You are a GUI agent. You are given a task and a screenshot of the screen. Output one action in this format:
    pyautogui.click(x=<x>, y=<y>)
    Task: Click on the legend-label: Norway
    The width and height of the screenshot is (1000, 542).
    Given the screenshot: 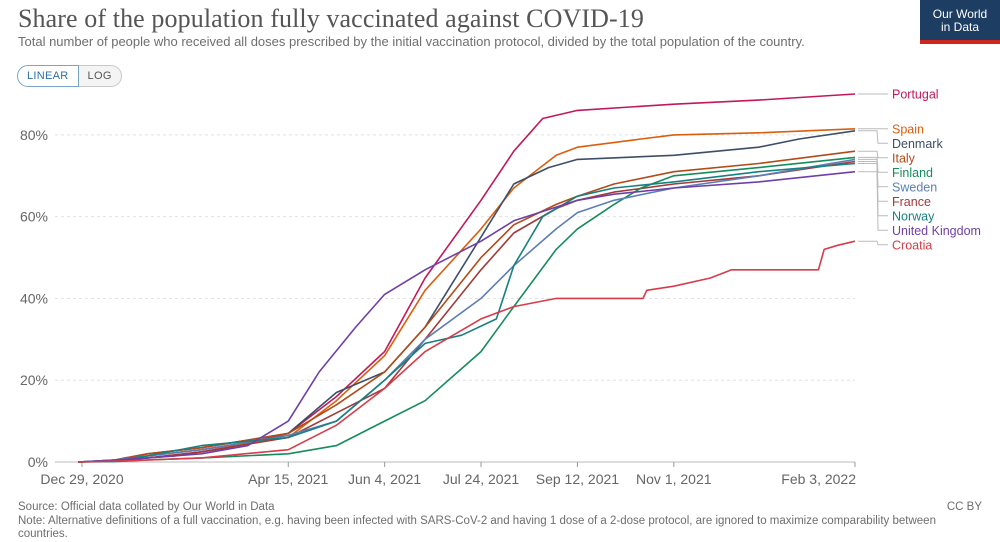 What is the action you would take?
    pyautogui.click(x=913, y=216)
    